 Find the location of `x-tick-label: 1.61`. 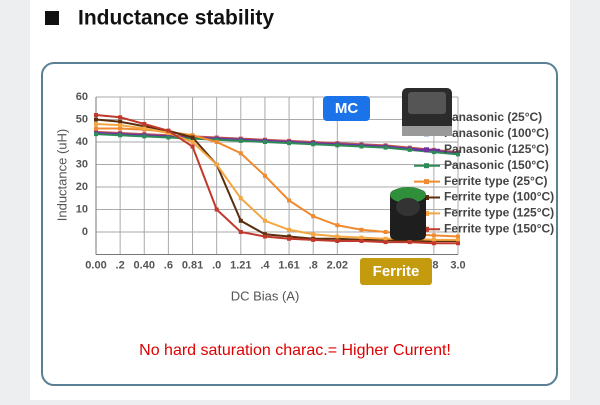

x-tick-label: 1.61 is located at coordinates (288, 265).